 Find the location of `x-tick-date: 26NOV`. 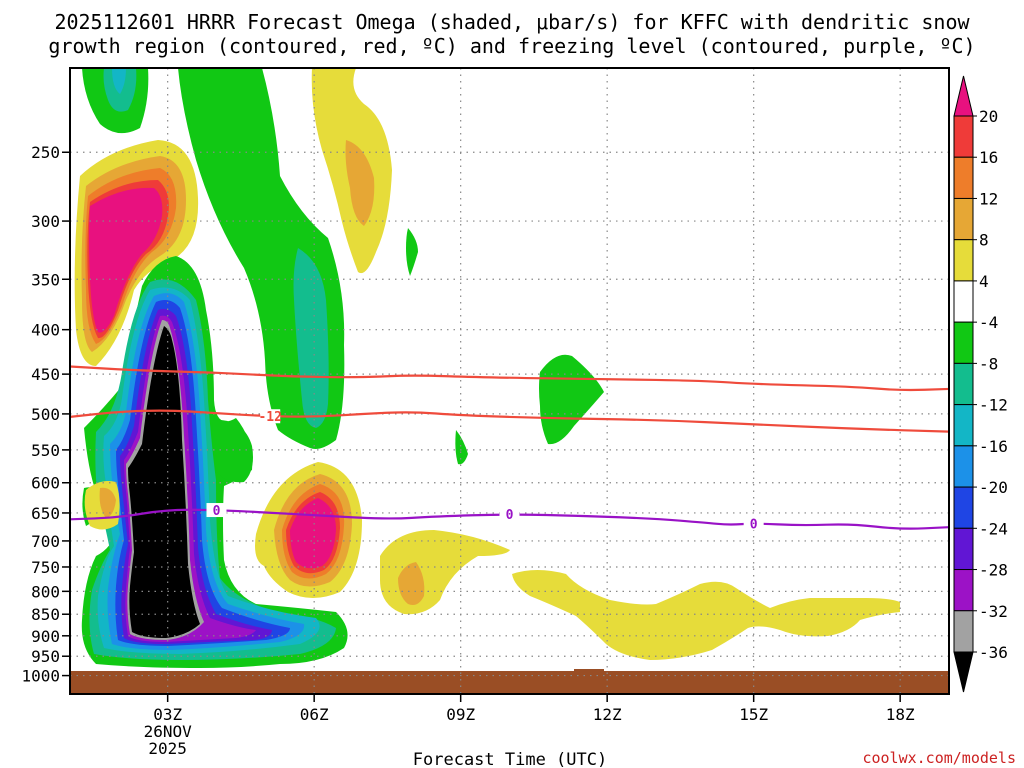

x-tick-date: 26NOV is located at coordinates (168, 731).